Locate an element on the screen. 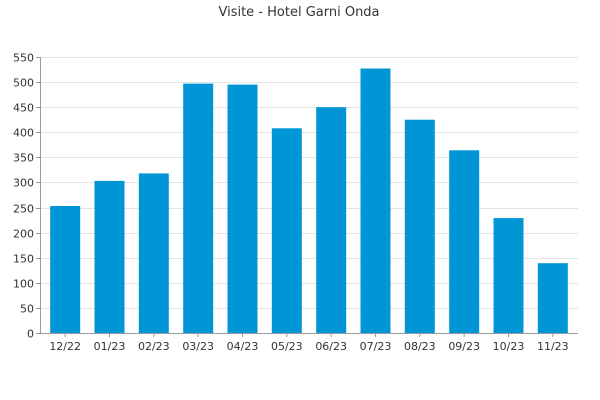  y-tick-label: 350 is located at coordinates (23, 158).